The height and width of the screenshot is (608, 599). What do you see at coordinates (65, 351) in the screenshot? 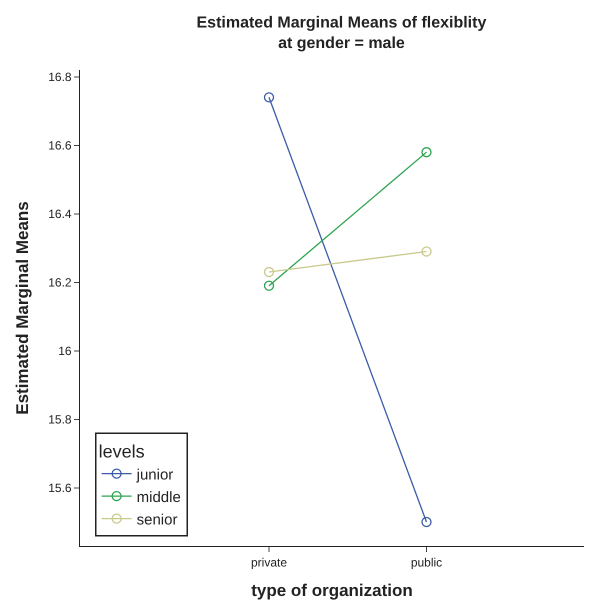
I see `y-tick-label: 16` at bounding box center [65, 351].